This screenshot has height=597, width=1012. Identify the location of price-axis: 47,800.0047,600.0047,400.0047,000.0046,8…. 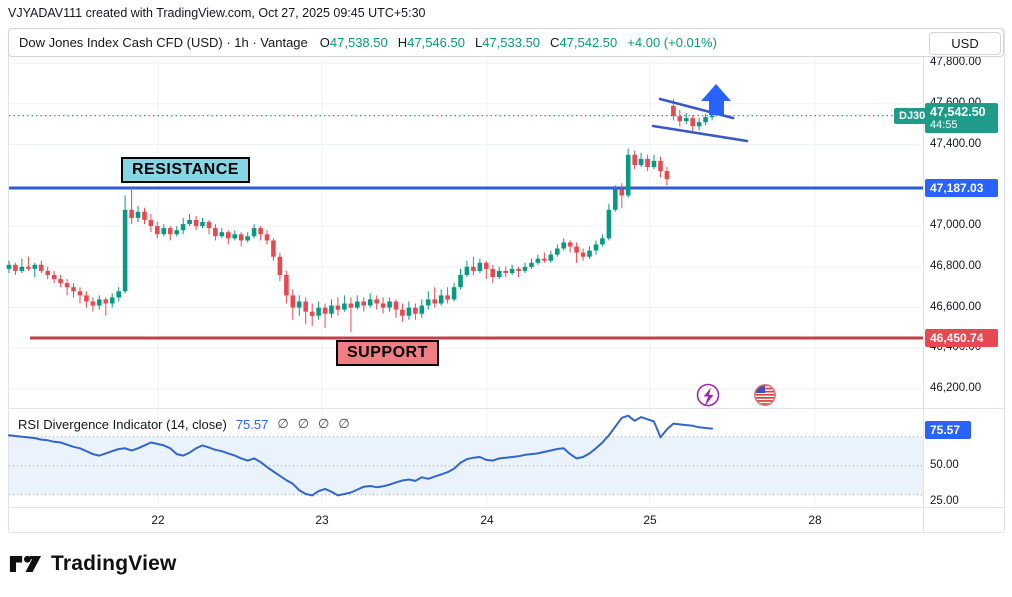
(970, 265).